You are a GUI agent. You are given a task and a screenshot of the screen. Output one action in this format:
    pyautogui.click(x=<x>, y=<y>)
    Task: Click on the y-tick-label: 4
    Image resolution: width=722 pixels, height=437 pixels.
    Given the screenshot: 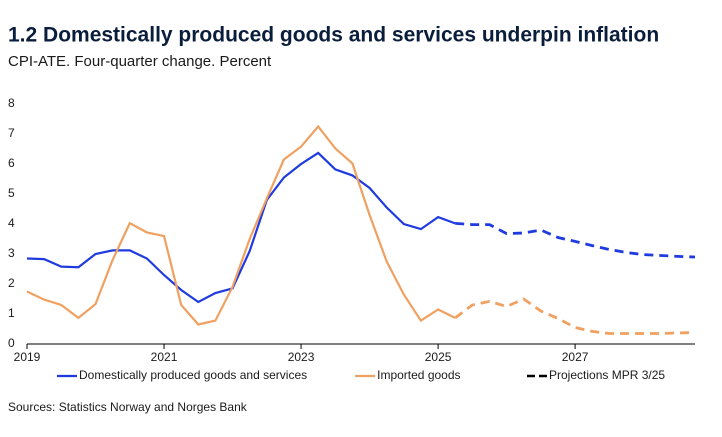 What is the action you would take?
    pyautogui.click(x=11, y=223)
    